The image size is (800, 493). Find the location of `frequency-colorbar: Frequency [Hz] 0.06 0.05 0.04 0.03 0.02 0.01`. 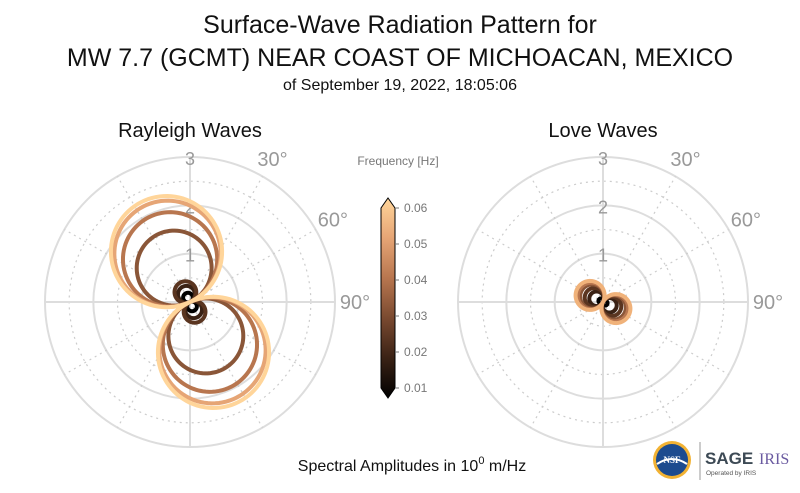

frequency-colorbar: Frequency [Hz] 0.06 0.05 0.04 0.03 0.02 0.01 is located at coordinates (398, 276).